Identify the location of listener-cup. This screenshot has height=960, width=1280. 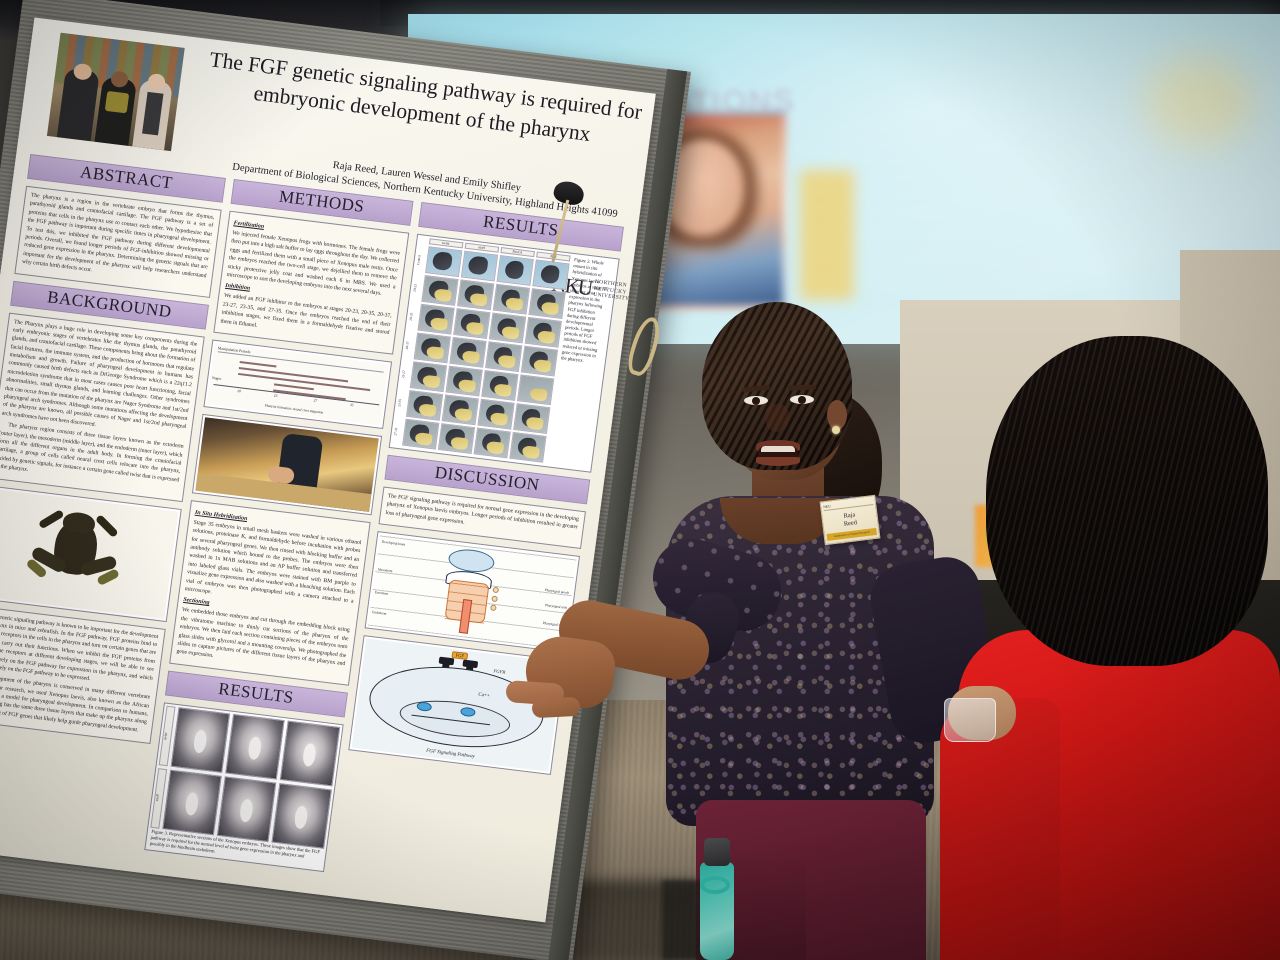
(970, 720).